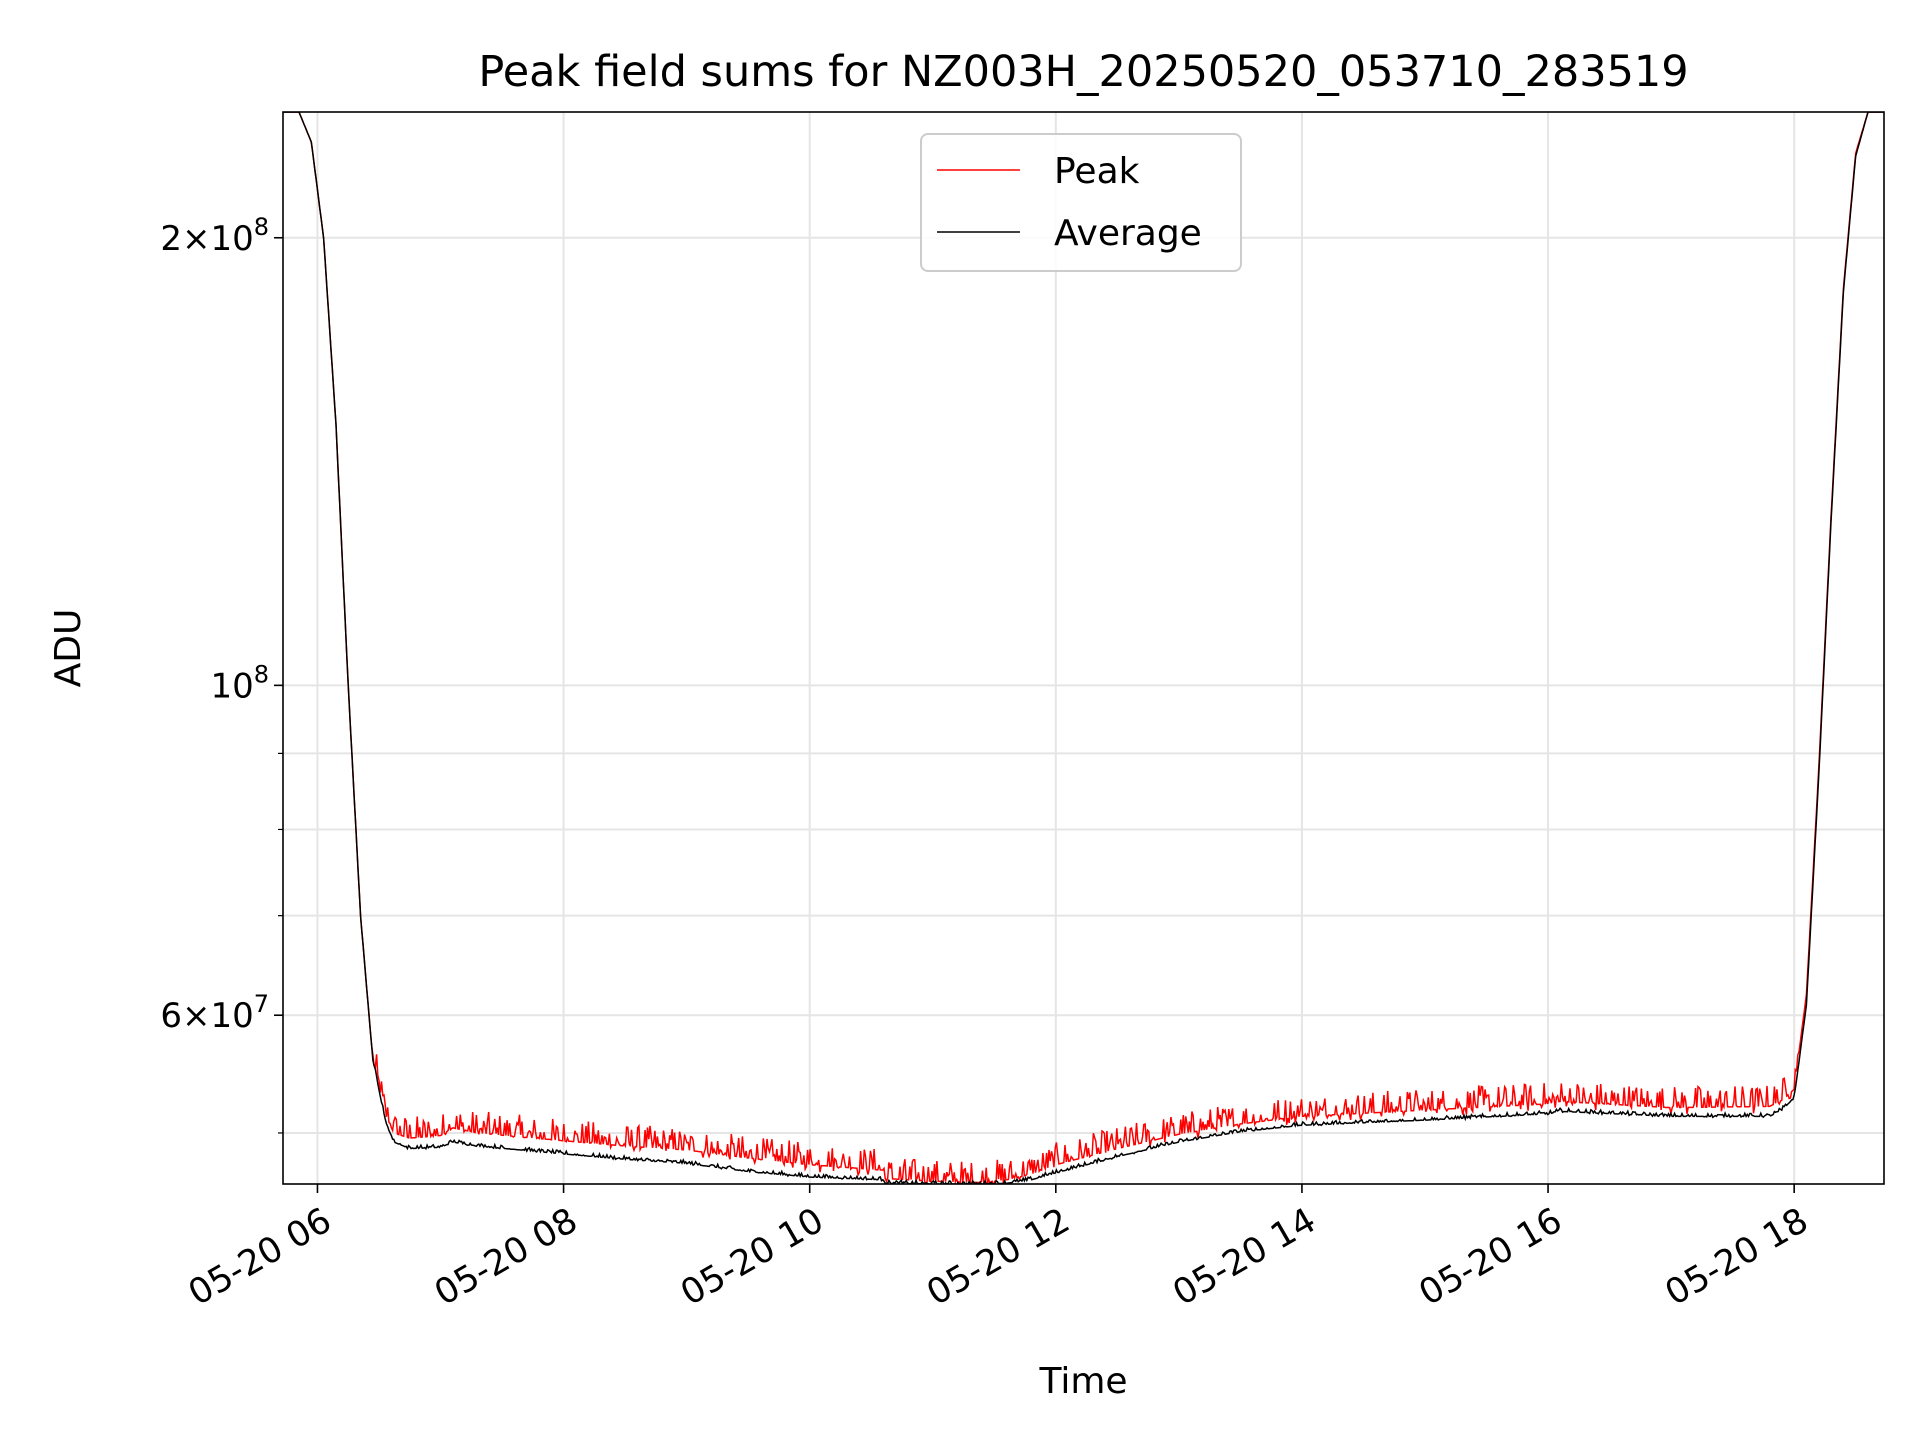  I want to click on y-tick-label: 108, so click(239, 683).